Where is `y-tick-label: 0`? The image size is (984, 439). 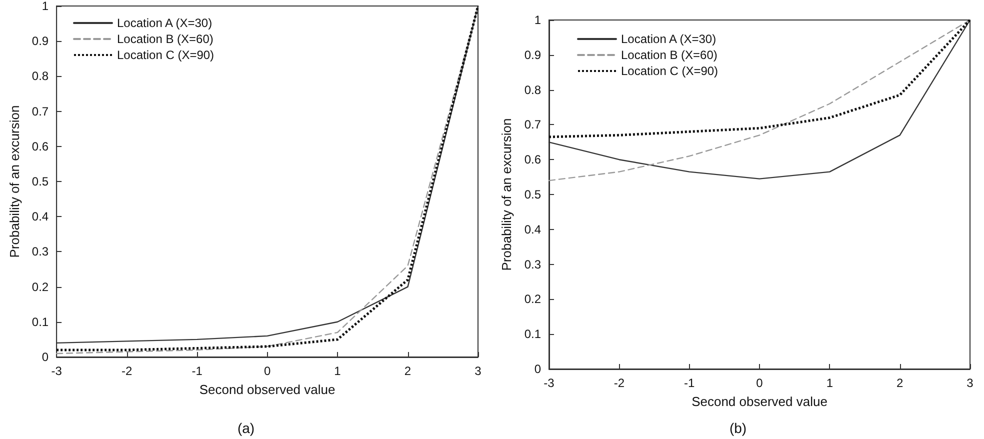 y-tick-label: 0 is located at coordinates (45, 357).